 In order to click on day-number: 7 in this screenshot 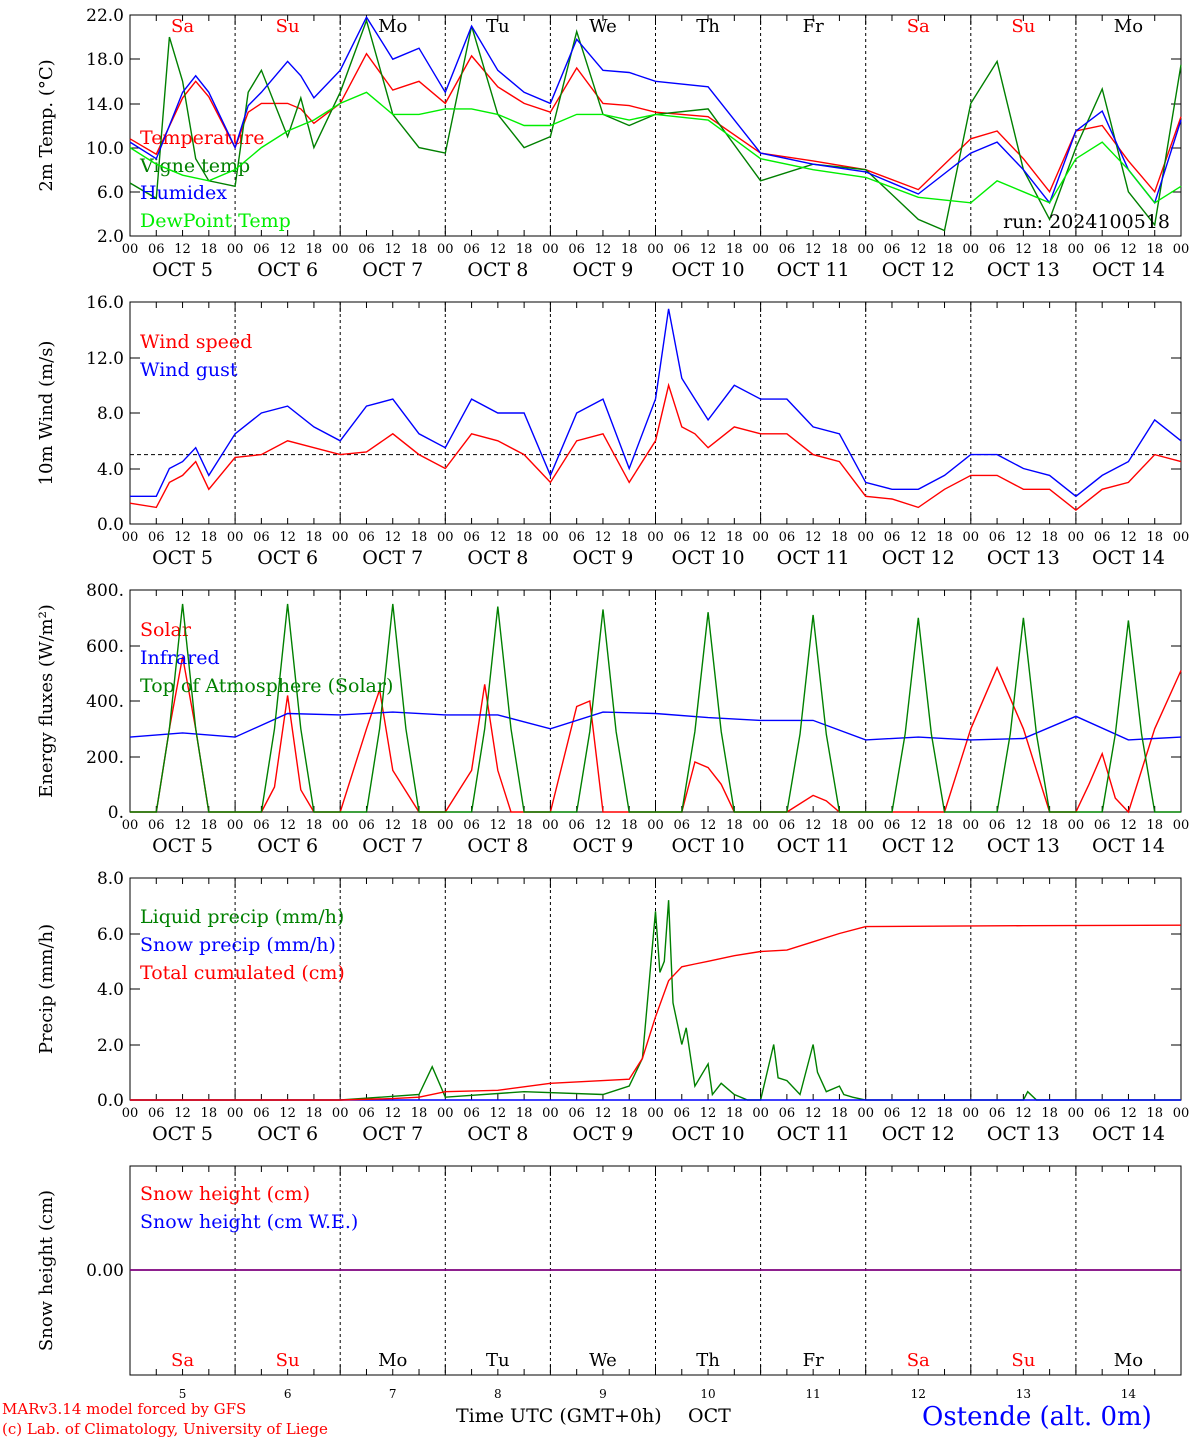, I will do `click(393, 1394)`.